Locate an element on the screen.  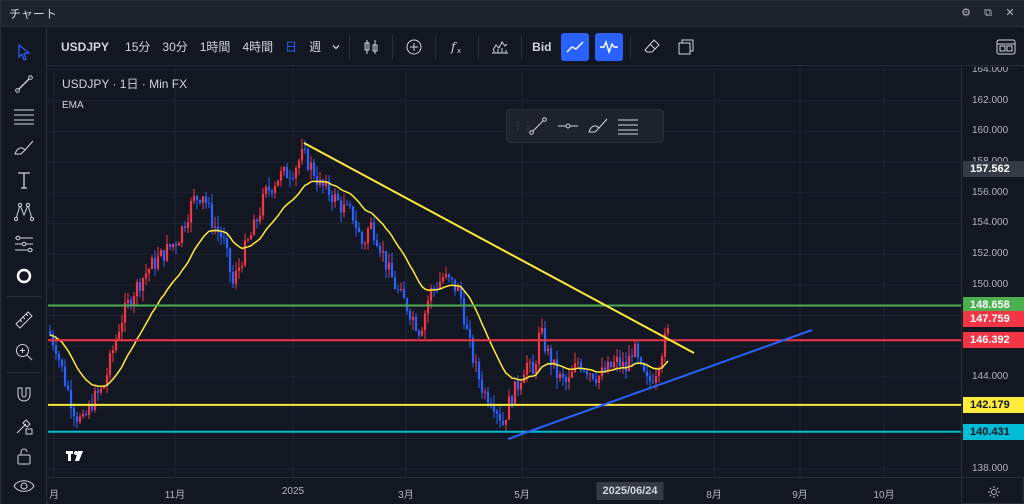
lock-drawing-icon is located at coordinates (24, 427).